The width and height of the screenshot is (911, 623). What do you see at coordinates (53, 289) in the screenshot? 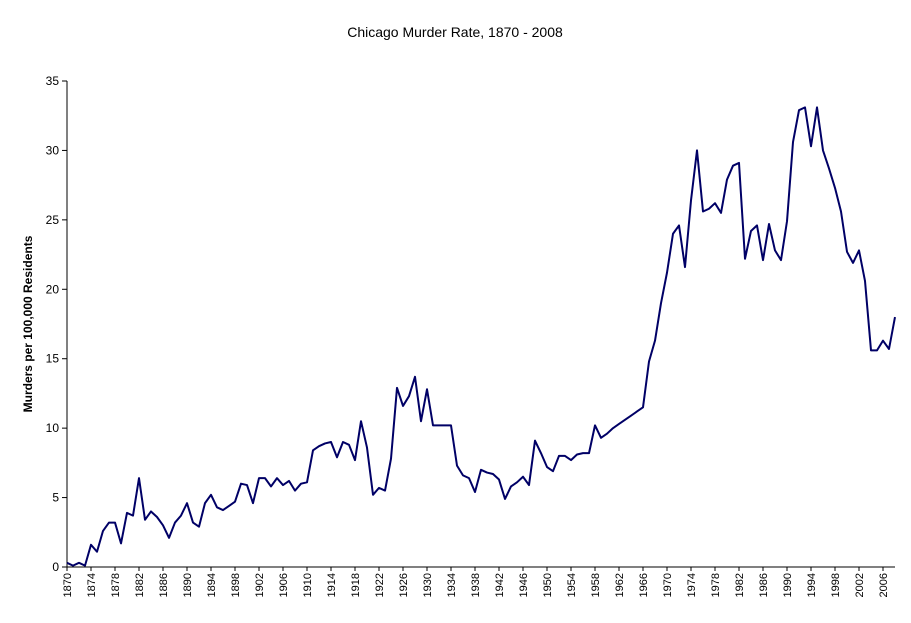
I see `y-tick-label: 20` at bounding box center [53, 289].